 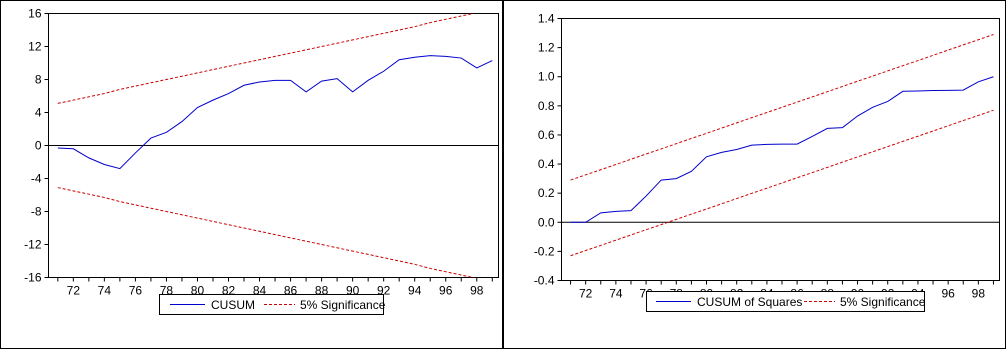 I want to click on y-tick-label: -8, so click(x=36, y=212).